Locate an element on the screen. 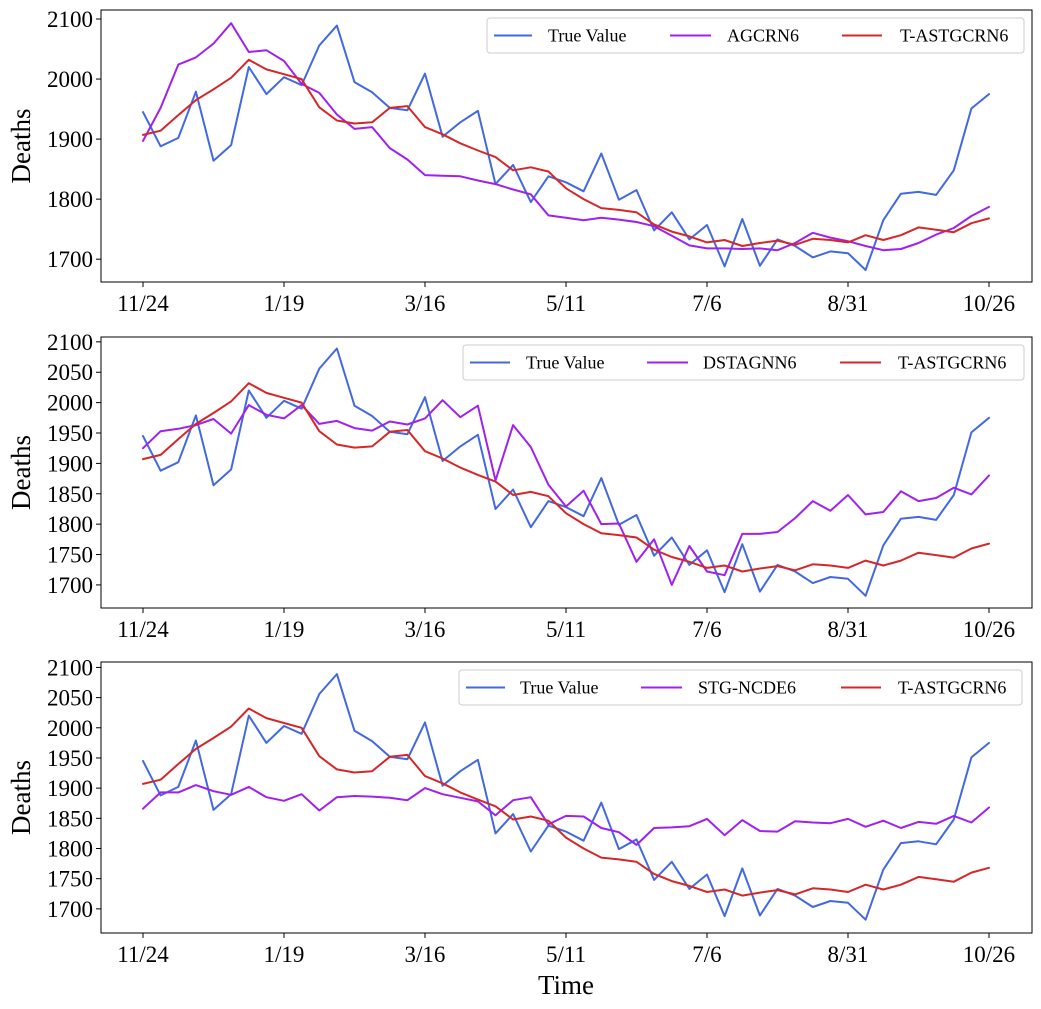 Image resolution: width=1041 pixels, height=1009 pixels. x-axis-label: Time is located at coordinates (566, 985).